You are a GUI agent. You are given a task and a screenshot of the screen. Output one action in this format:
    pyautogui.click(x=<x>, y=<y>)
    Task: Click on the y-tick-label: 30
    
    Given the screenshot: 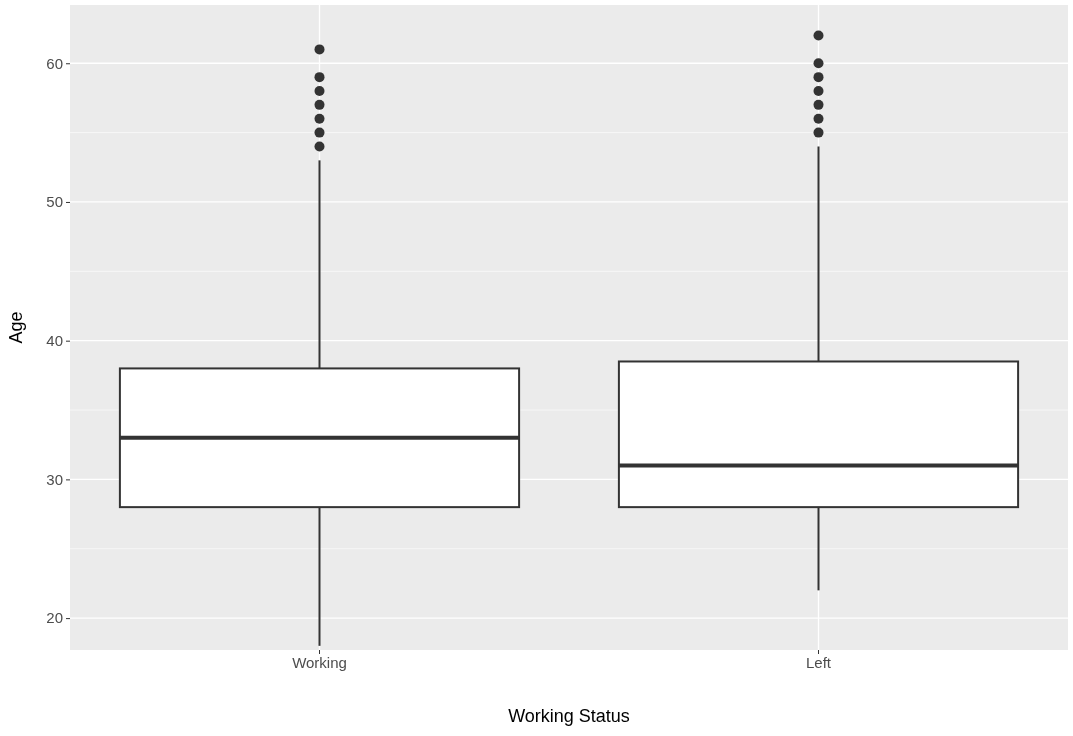 What is the action you would take?
    pyautogui.click(x=54, y=479)
    